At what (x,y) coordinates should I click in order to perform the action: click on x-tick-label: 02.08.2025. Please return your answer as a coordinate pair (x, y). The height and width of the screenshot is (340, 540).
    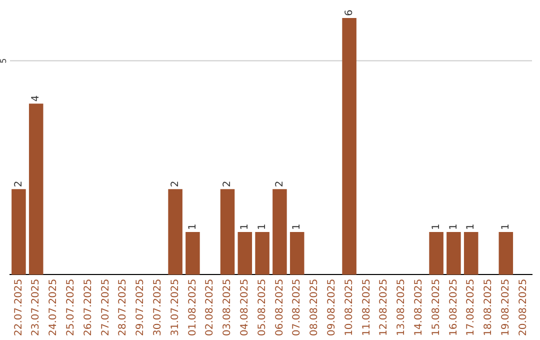
    Looking at the image, I should click on (210, 307).